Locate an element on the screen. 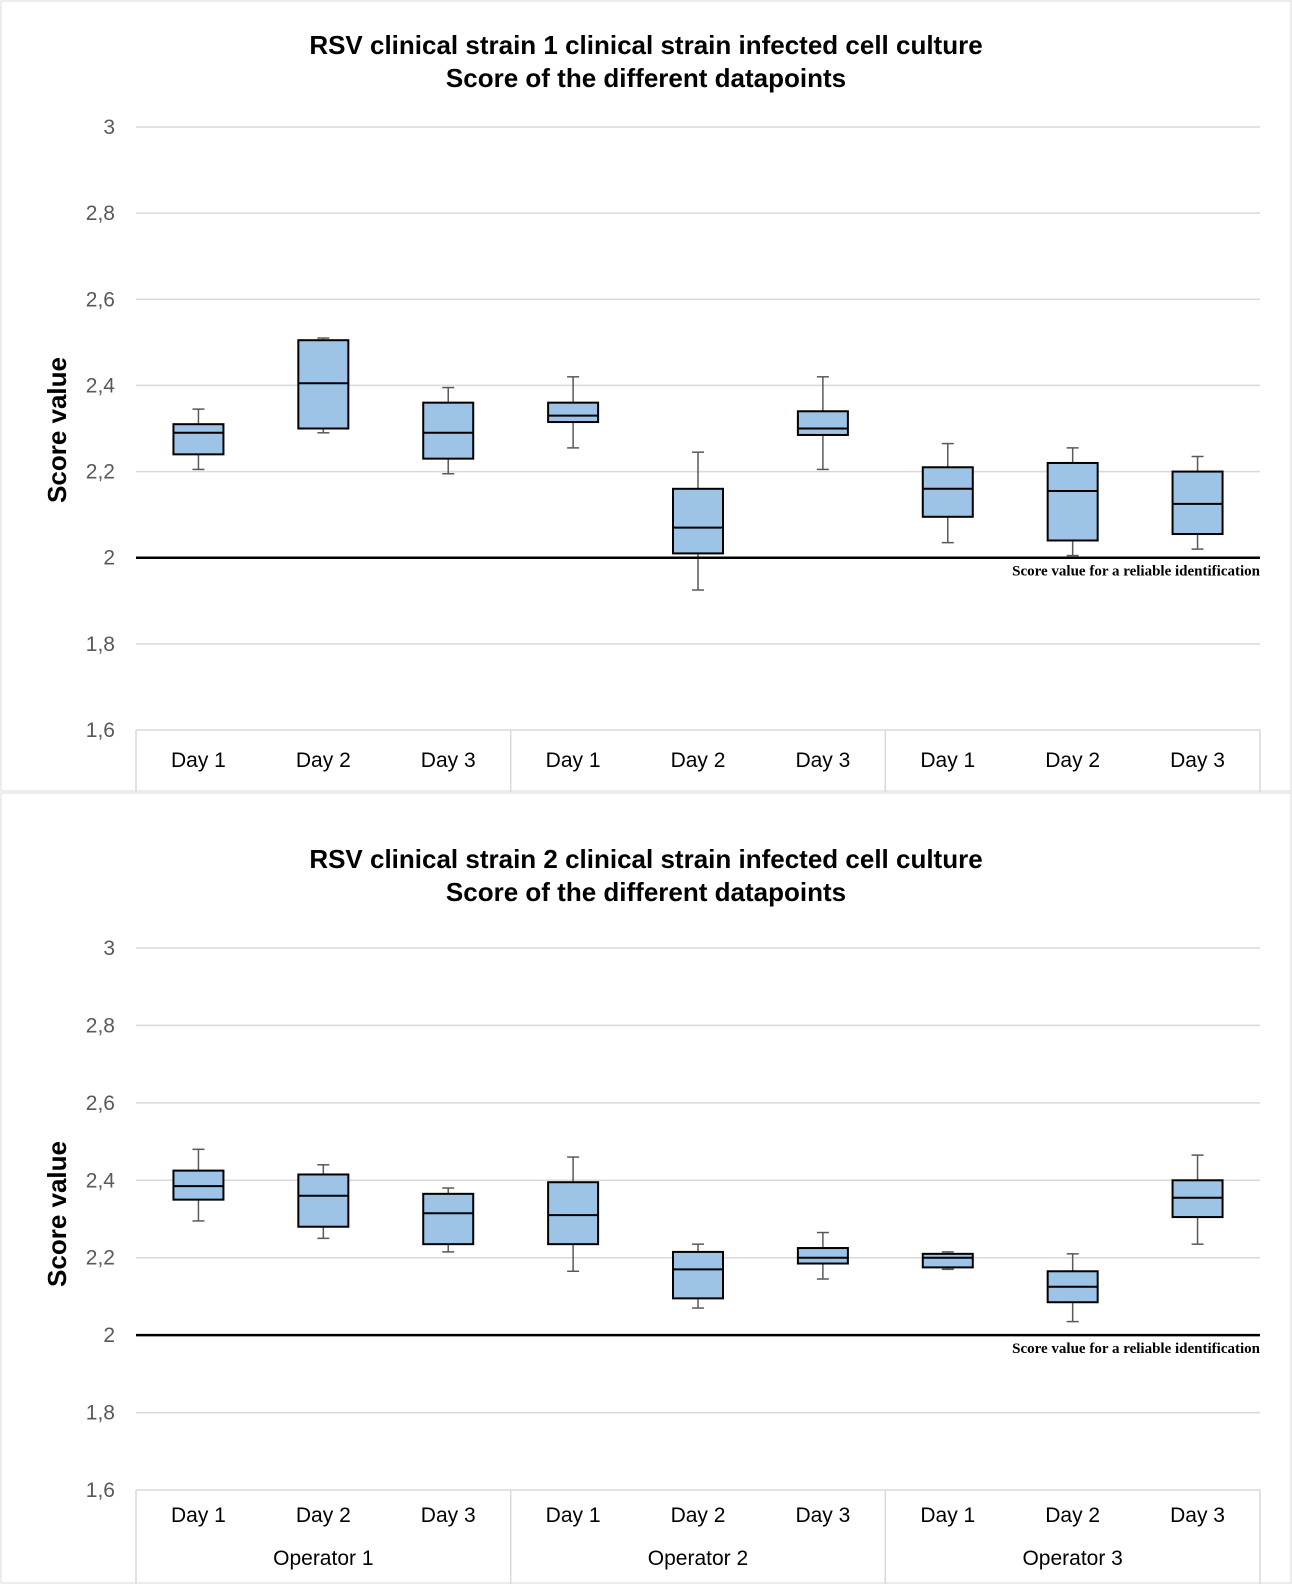 This screenshot has height=1584, width=1292. x-group-label: Operator 3 is located at coordinates (1072, 1558).